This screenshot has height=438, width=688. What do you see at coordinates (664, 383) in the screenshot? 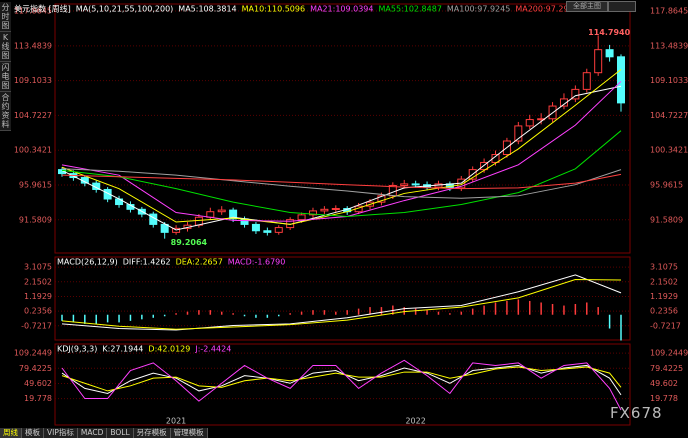
I see `y-tick-label: 49.602` at bounding box center [664, 383].